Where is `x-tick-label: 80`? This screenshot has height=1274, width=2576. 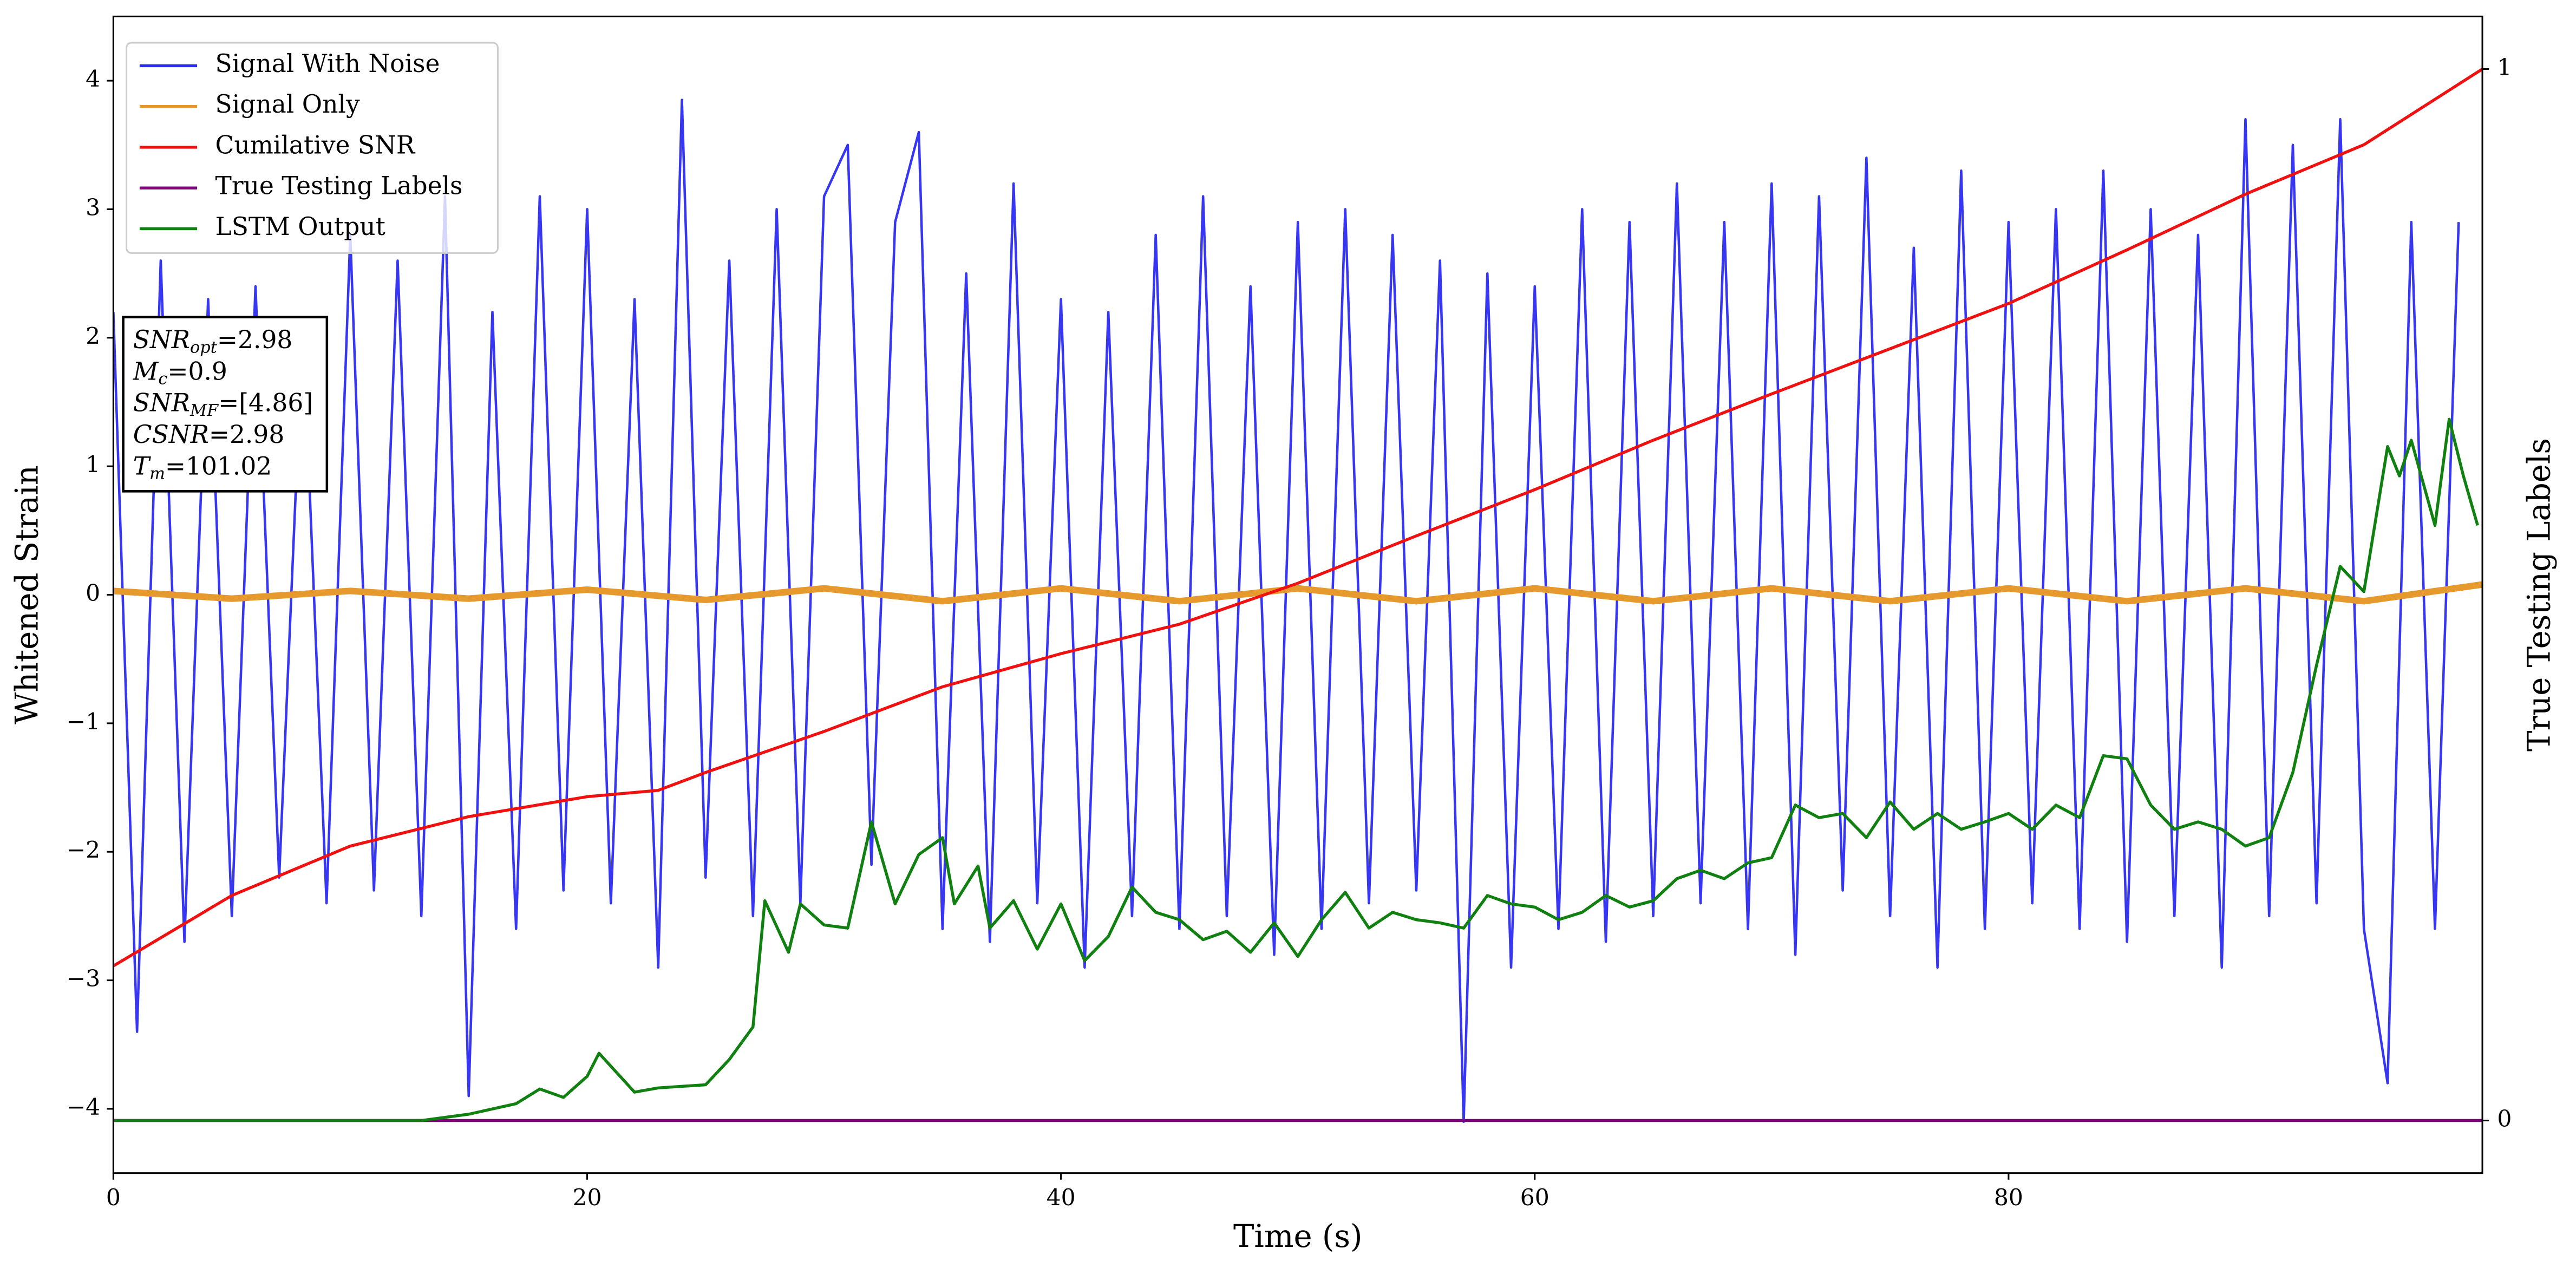 x-tick-label: 80 is located at coordinates (2009, 1198).